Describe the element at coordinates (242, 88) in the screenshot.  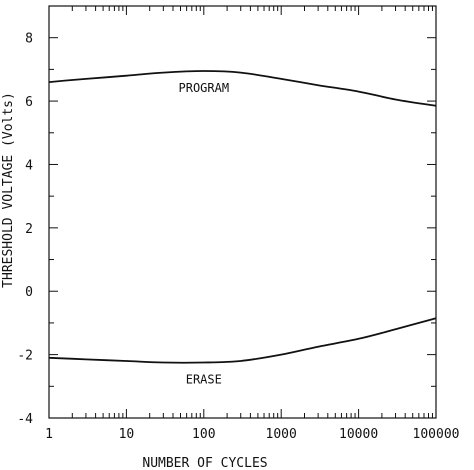
I see `series-line-program` at that location.